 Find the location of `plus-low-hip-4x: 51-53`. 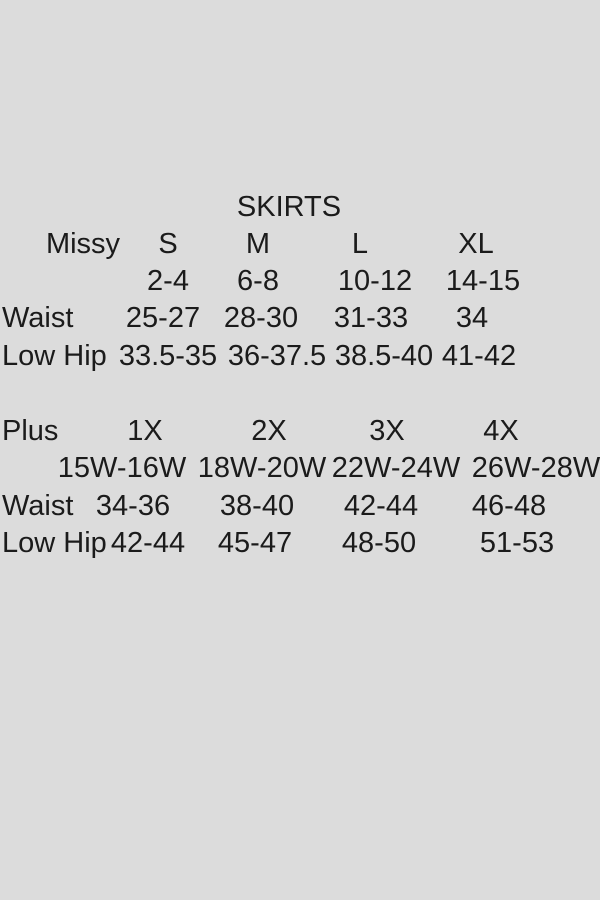

plus-low-hip-4x: 51-53 is located at coordinates (517, 543).